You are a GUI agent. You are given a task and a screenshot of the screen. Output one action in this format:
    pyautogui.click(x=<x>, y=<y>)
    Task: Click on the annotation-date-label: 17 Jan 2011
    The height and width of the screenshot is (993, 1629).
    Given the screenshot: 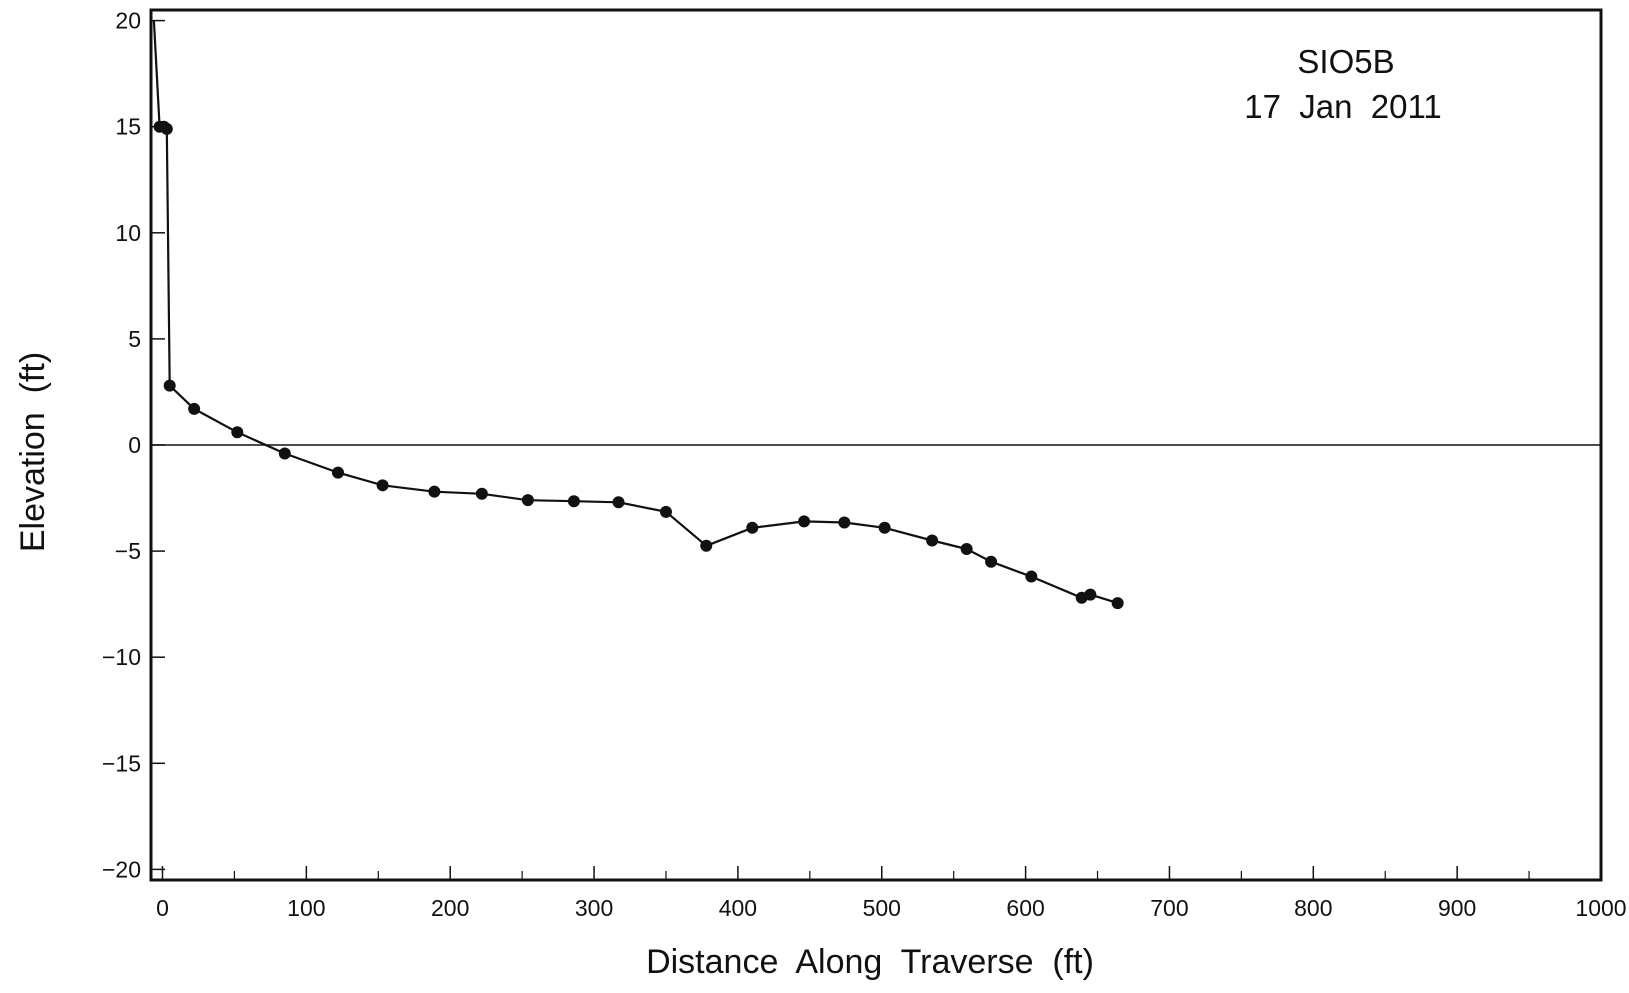 What is the action you would take?
    pyautogui.click(x=1343, y=106)
    